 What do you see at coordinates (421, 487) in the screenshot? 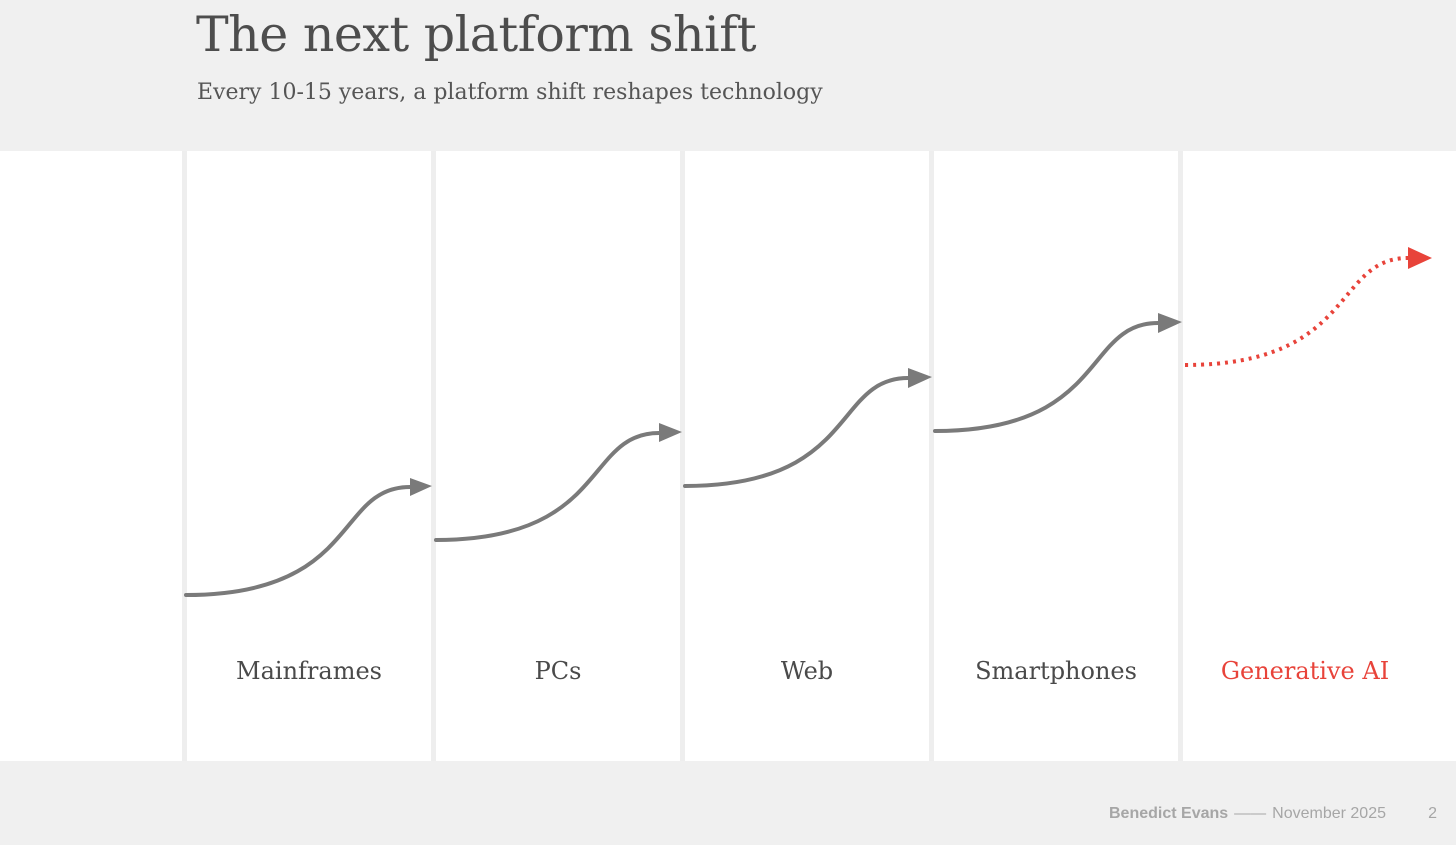
I see `mainframes-arrowhead` at bounding box center [421, 487].